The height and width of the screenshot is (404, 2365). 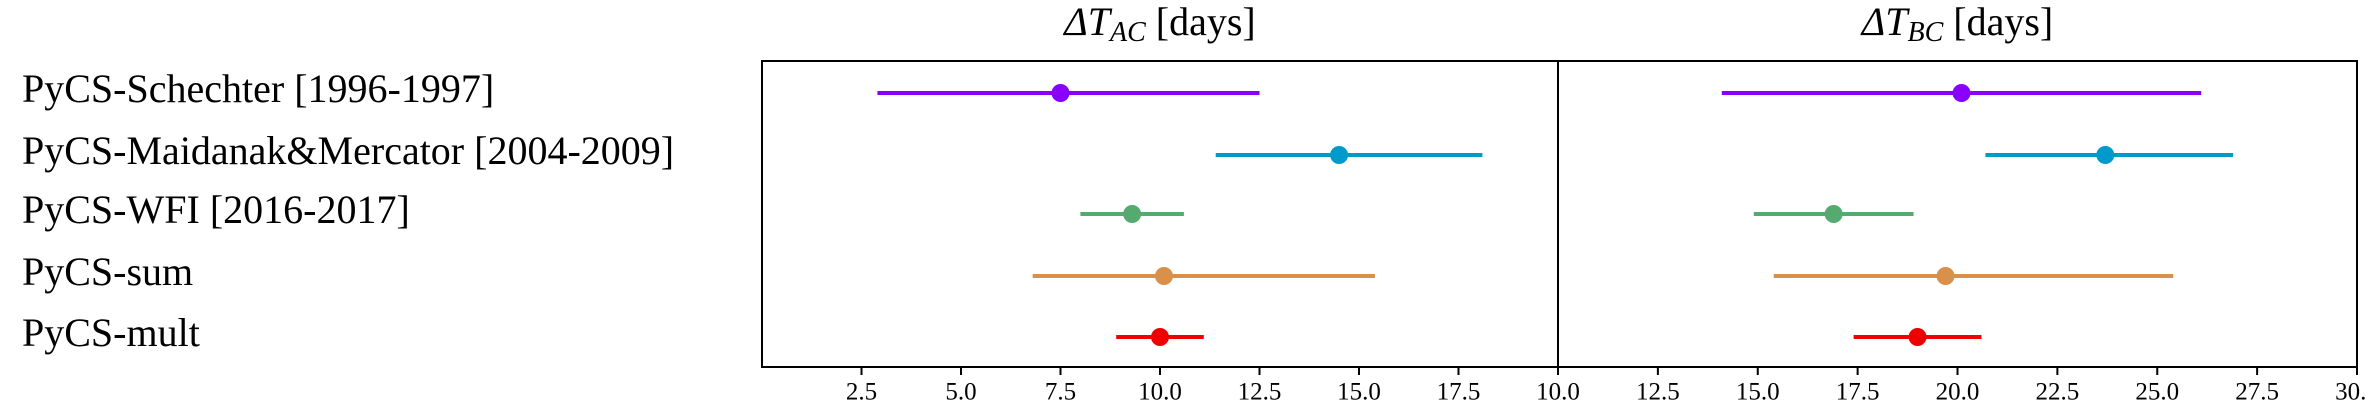 I want to click on legend-label: PyCS-Schechter [1996-1997], so click(x=258, y=88).